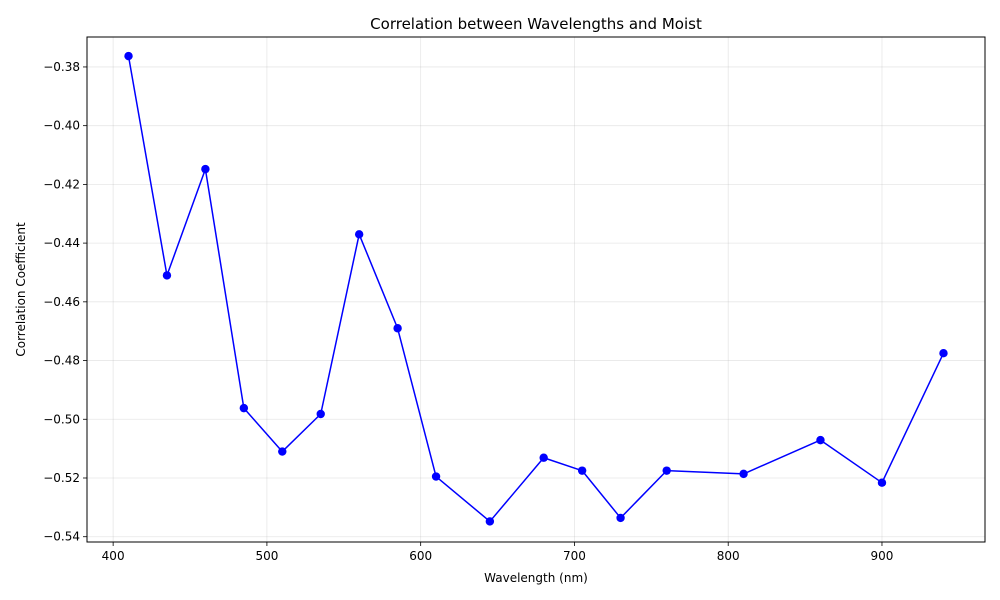 Image resolution: width=1000 pixels, height=600 pixels. Describe the element at coordinates (61, 478) in the screenshot. I see `y-tick-label: −0.52` at that location.